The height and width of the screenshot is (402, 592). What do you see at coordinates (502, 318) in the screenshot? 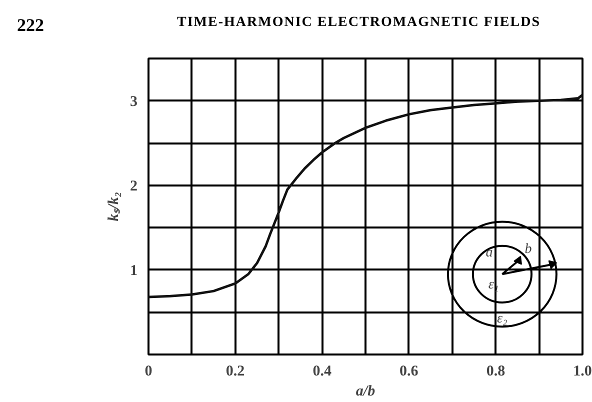
I see `annotation: ε₂` at bounding box center [502, 318].